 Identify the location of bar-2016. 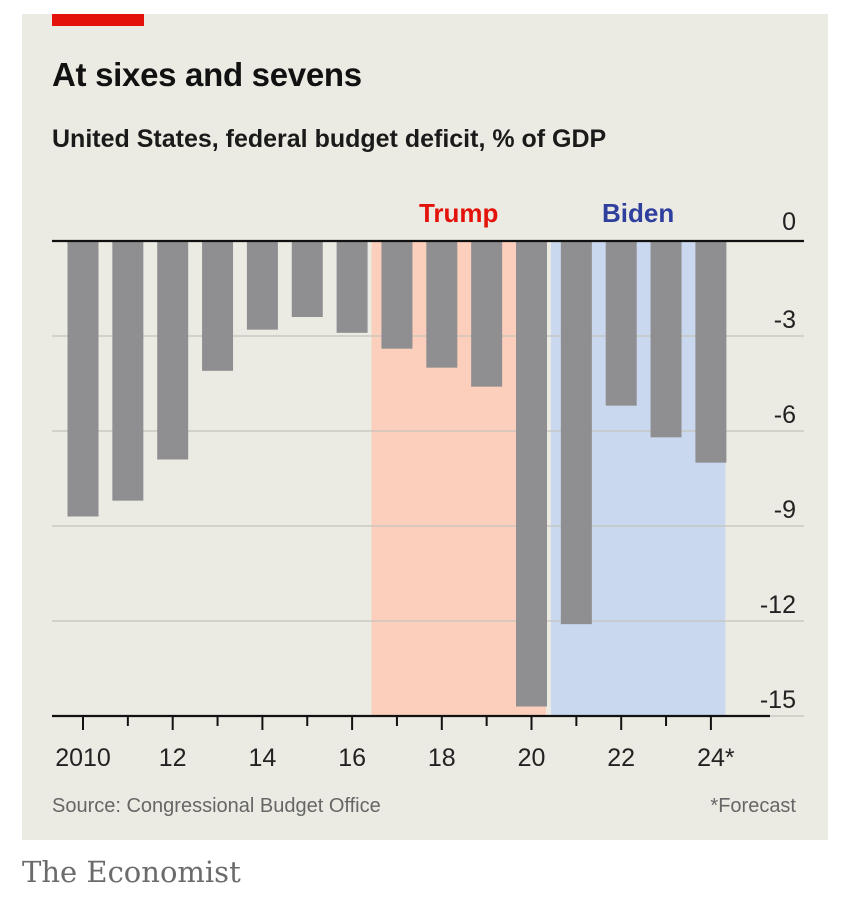
(352, 287).